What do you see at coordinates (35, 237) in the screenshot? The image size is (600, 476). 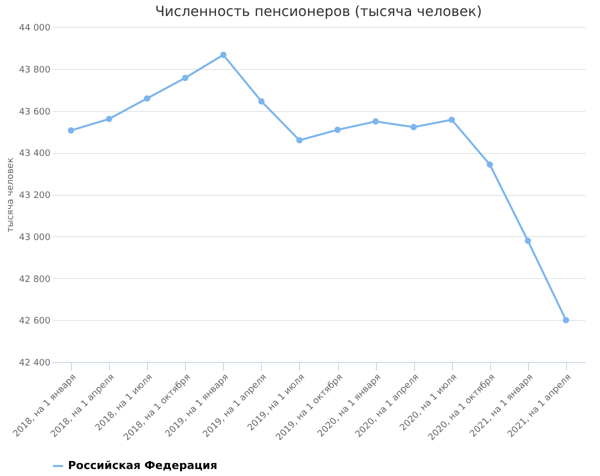 I see `y-tick-label: 43 000` at bounding box center [35, 237].